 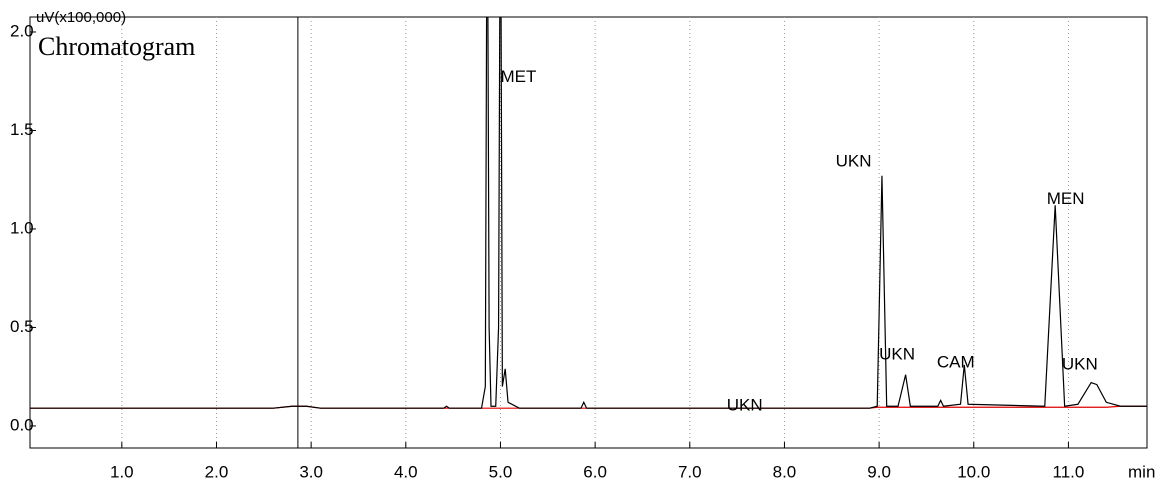 I want to click on x-tick-label: 1.0, so click(x=122, y=471).